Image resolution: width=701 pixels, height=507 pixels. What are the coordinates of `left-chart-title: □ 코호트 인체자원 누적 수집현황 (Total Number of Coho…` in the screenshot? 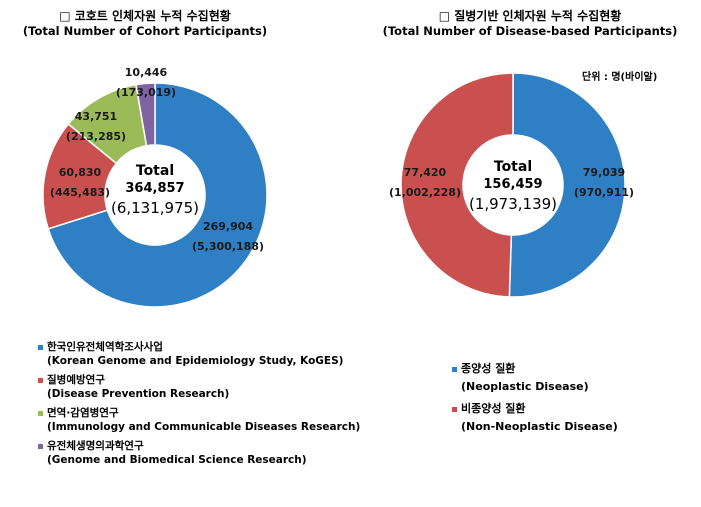 It's located at (145, 24).